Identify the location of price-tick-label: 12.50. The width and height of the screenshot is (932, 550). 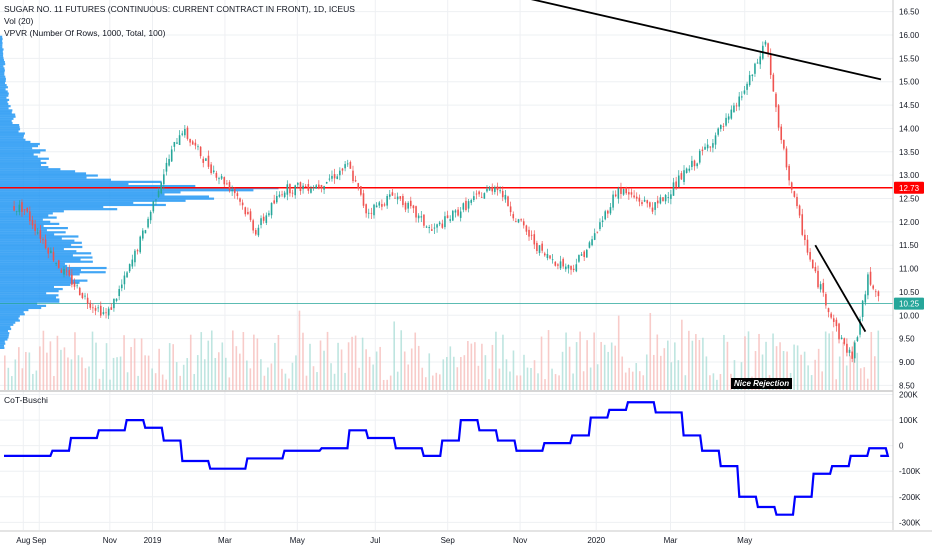
(909, 199).